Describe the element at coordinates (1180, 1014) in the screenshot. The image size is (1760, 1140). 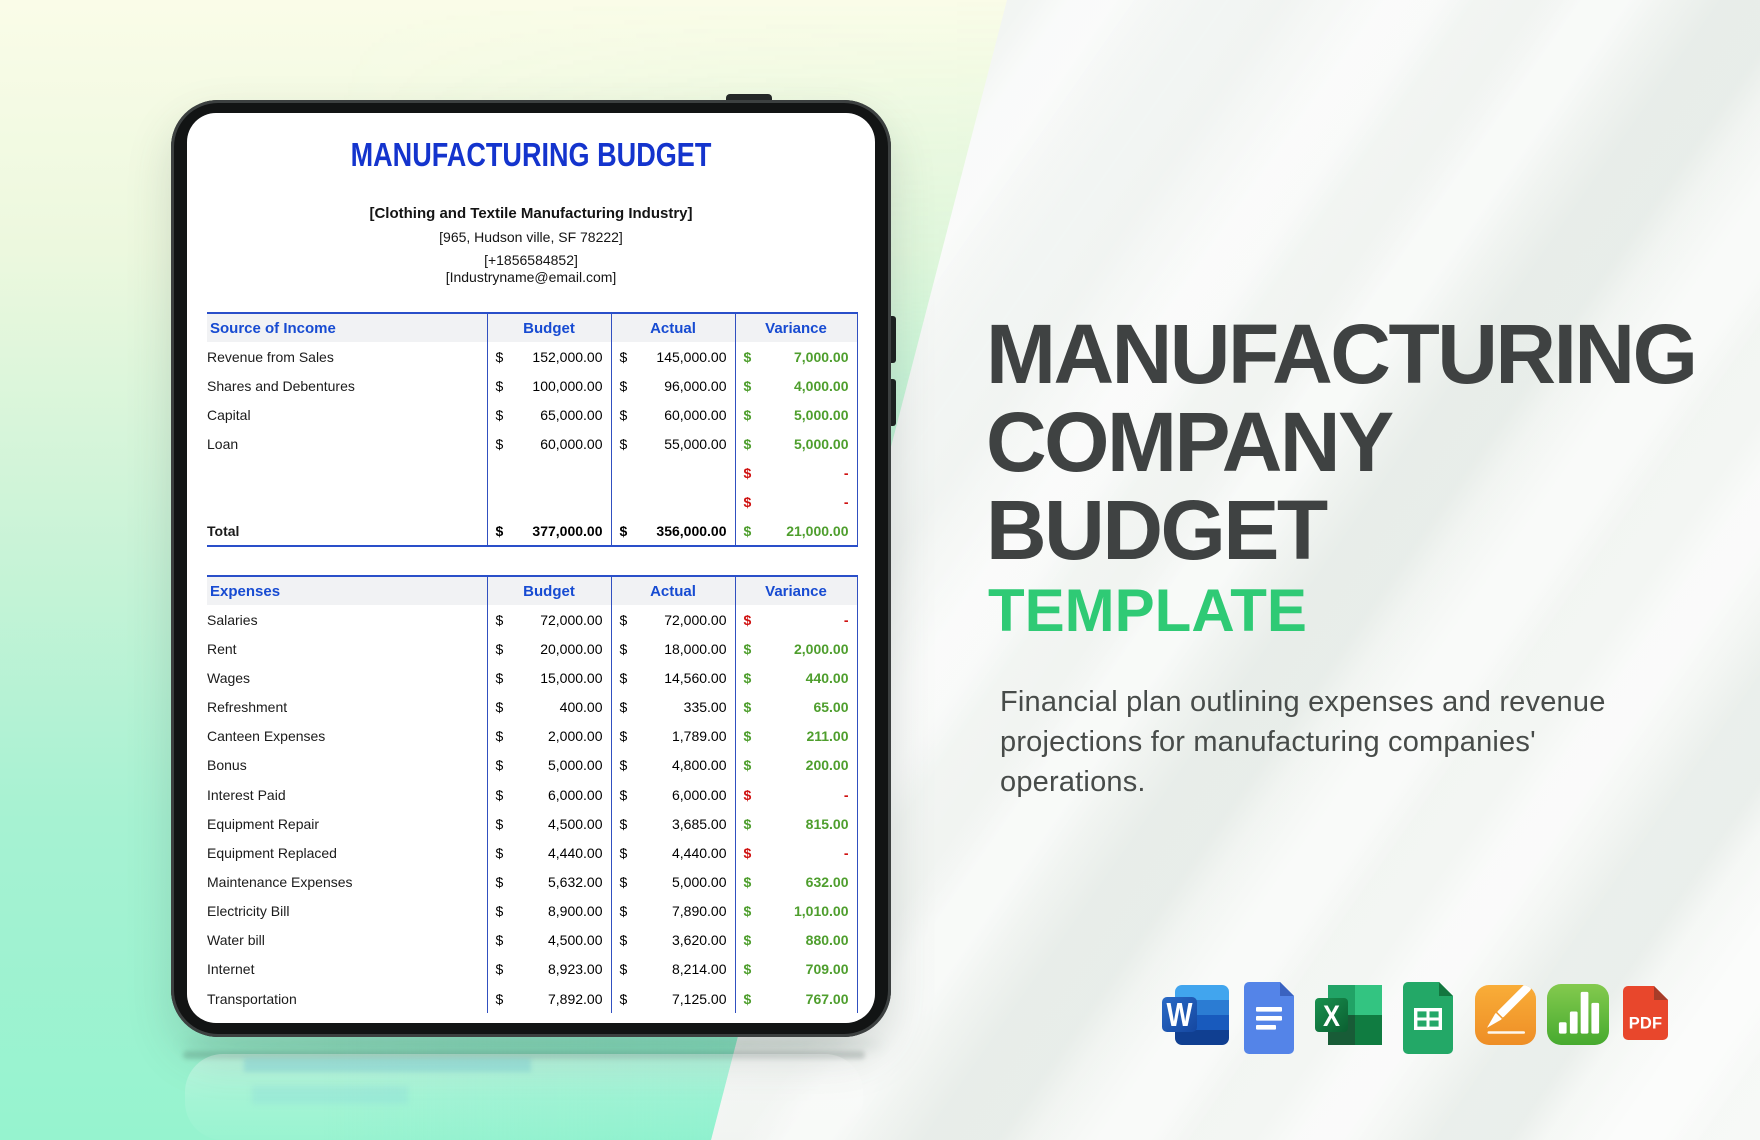
I see `svg-text: W` at that location.